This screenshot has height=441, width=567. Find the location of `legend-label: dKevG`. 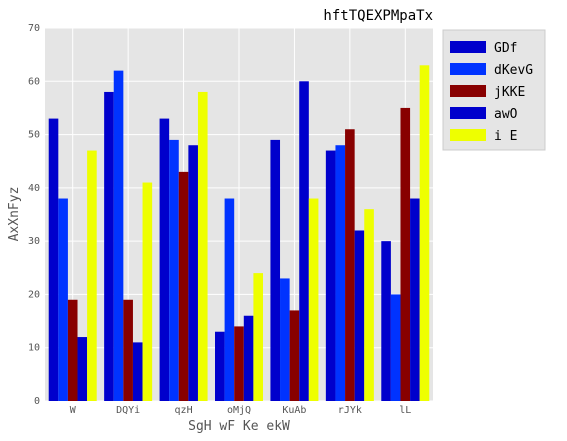

legend-label: dKevG is located at coordinates (513, 70).